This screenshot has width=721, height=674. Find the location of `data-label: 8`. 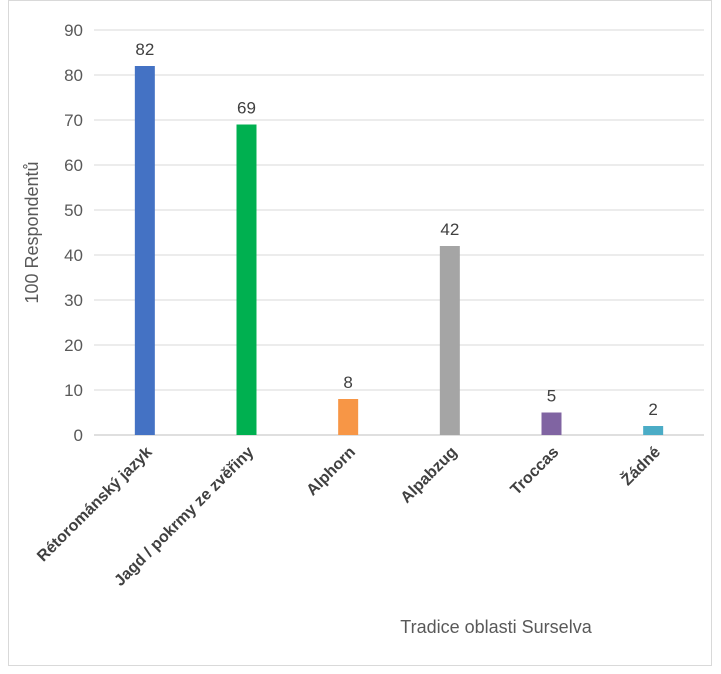

data-label: 8 is located at coordinates (347, 382).